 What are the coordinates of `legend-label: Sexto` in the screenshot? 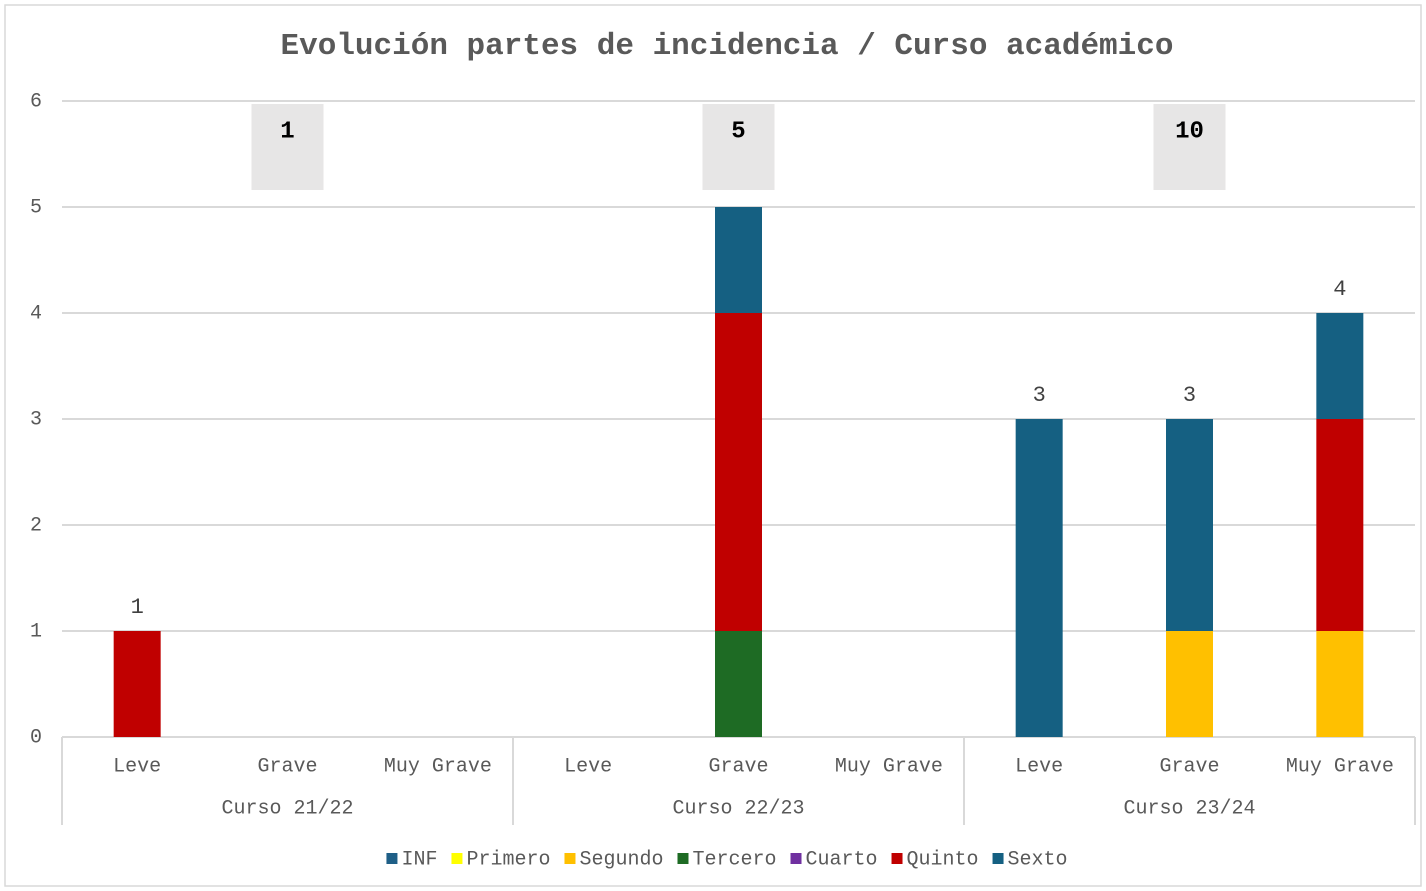 It's located at (1038, 859).